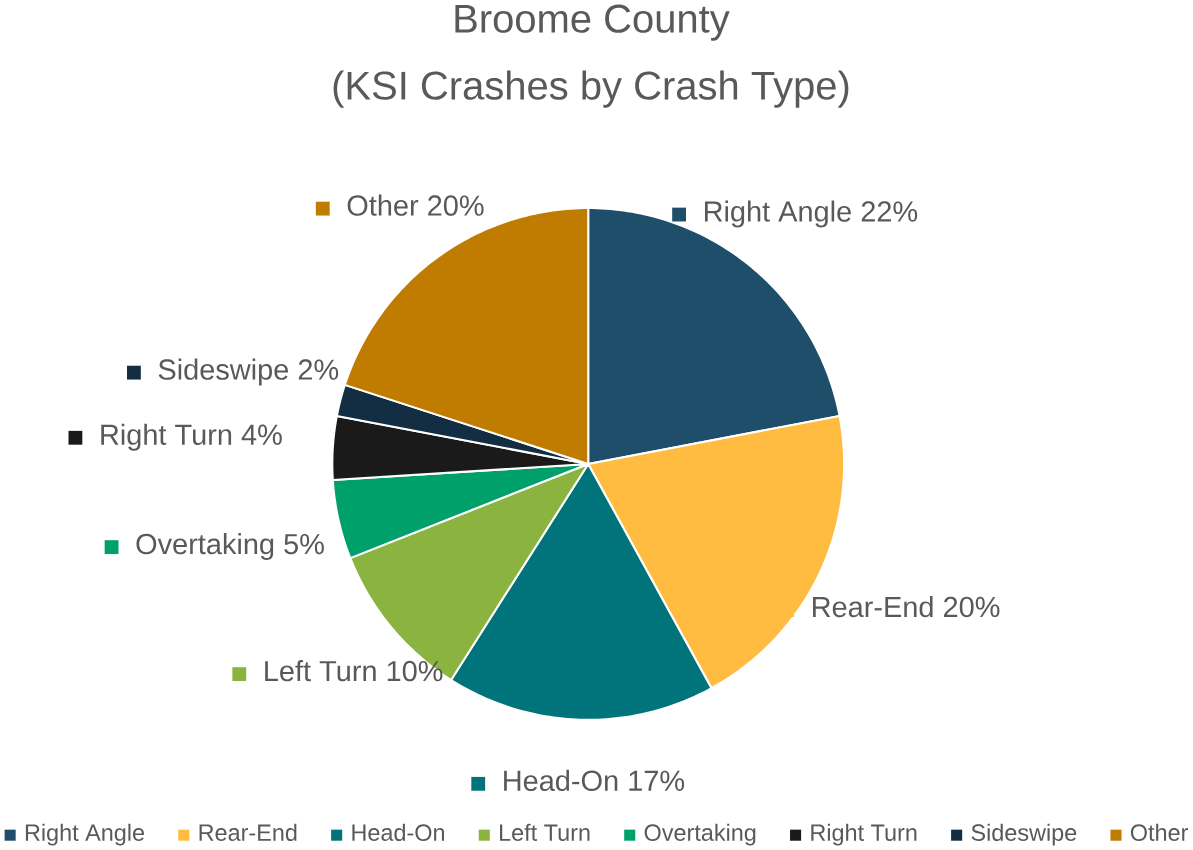 The width and height of the screenshot is (1193, 850). Describe the element at coordinates (1024, 834) in the screenshot. I see `category-label: Sideswipe` at that location.